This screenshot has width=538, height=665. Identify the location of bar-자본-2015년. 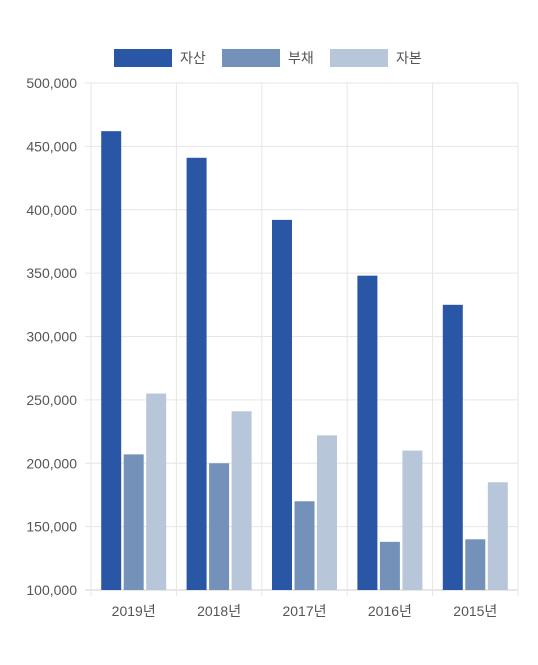
(497, 536).